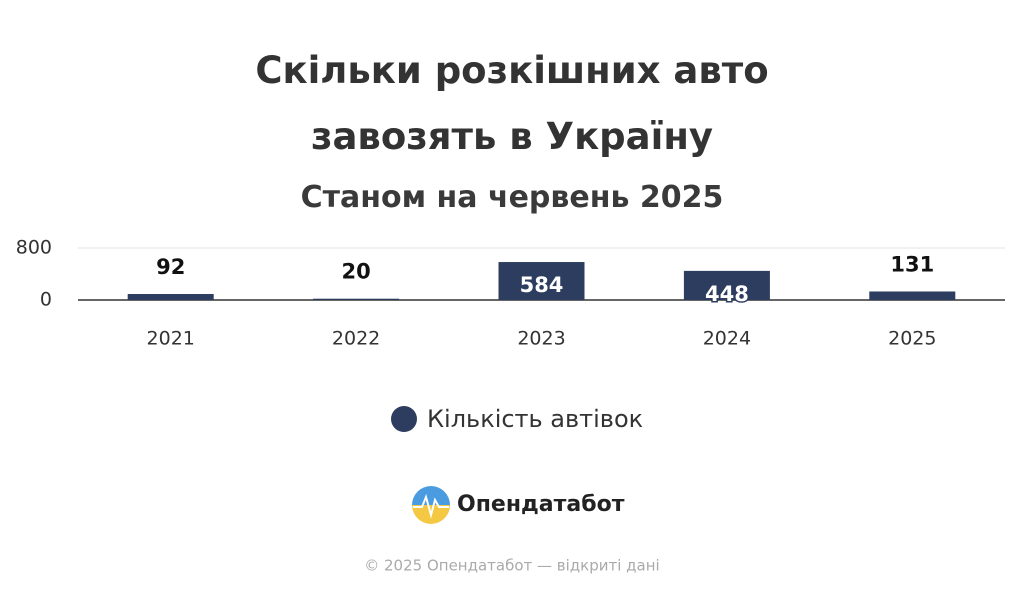 This screenshot has width=1024, height=597. Describe the element at coordinates (541, 339) in the screenshot. I see `x-tick-label: 2023` at that location.